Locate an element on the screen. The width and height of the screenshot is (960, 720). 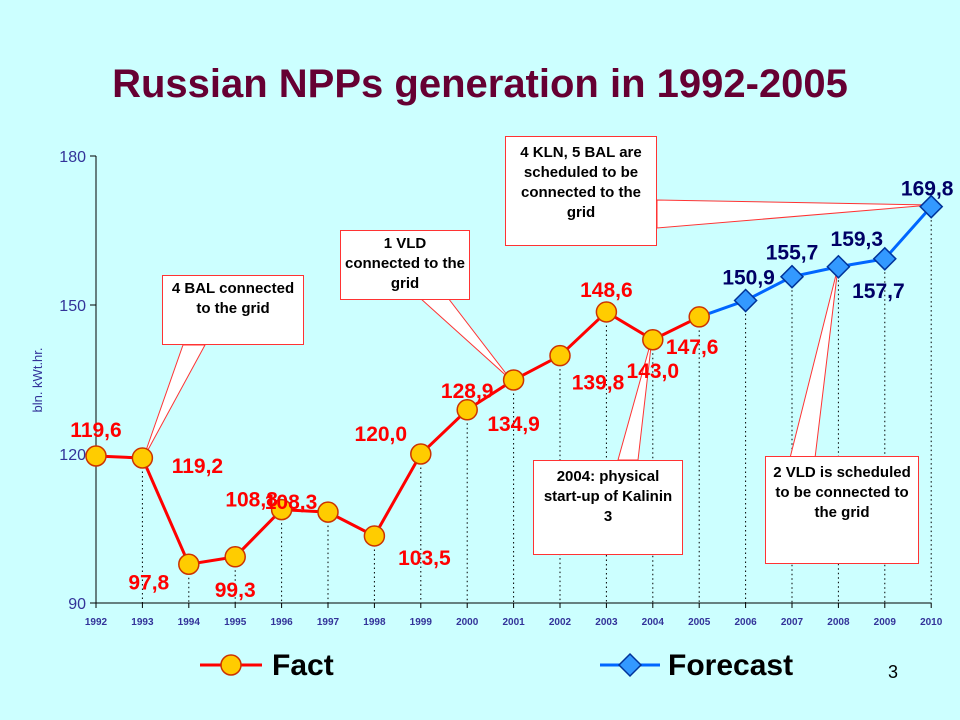
data-label: 139,8 is located at coordinates (598, 383).